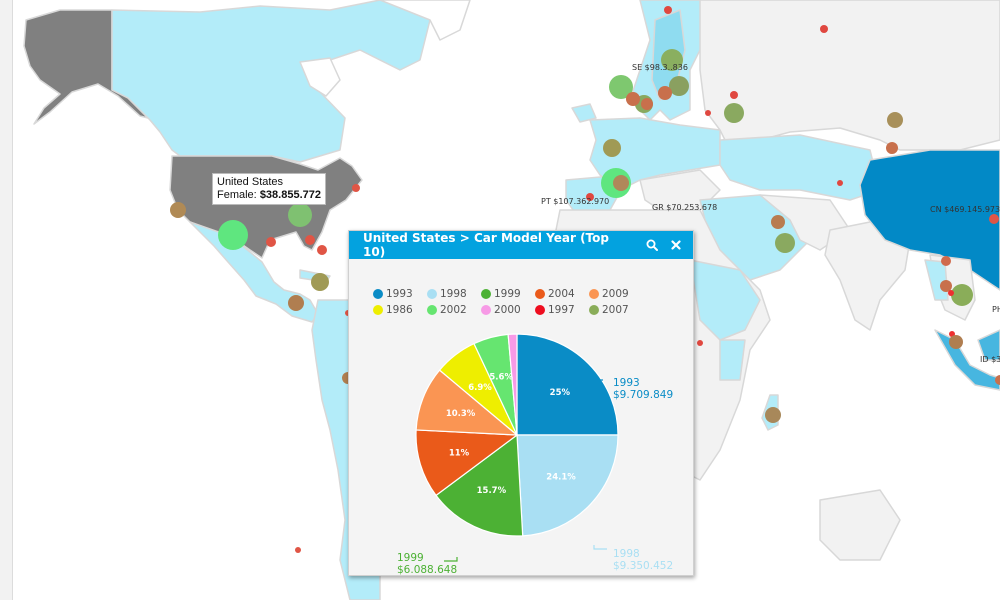 The image size is (1000, 600). I want to click on callout-amount: $6.088.648, so click(427, 569).